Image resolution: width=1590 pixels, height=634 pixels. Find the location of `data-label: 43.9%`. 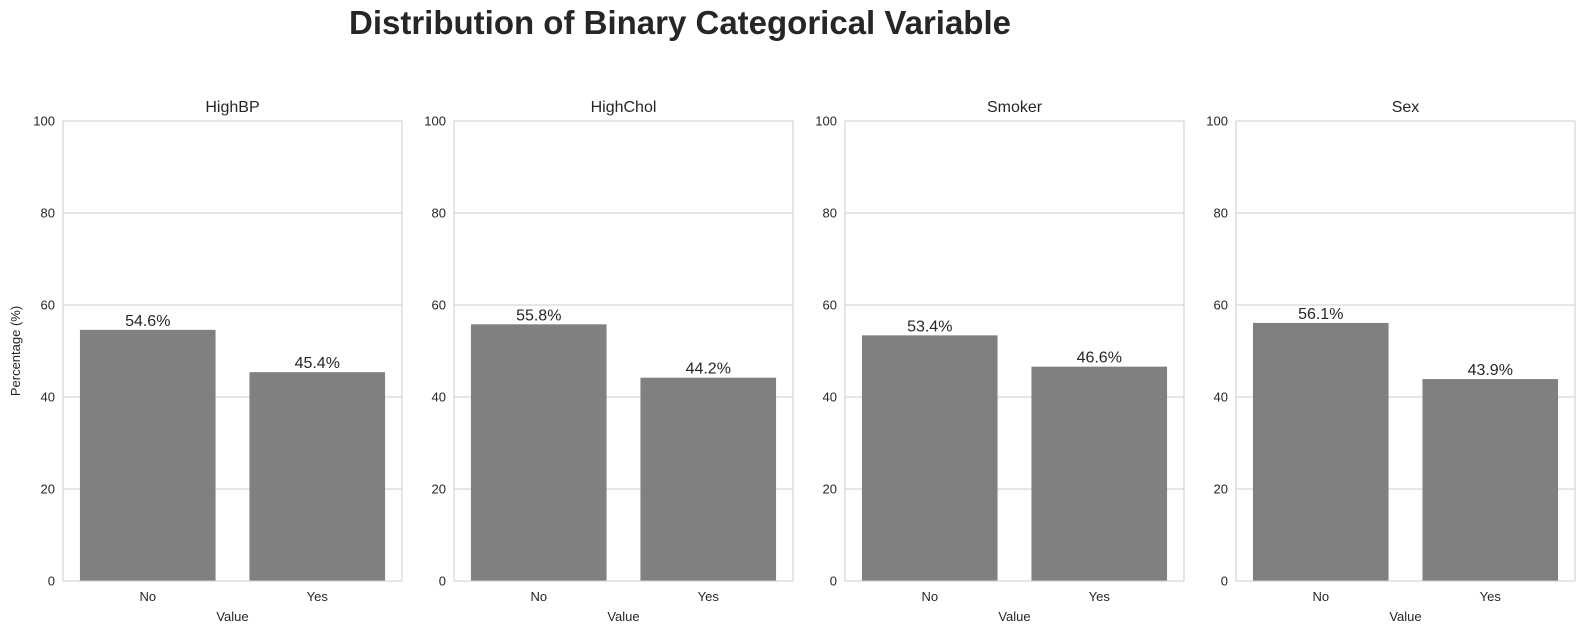

data-label: 43.9% is located at coordinates (1490, 370).